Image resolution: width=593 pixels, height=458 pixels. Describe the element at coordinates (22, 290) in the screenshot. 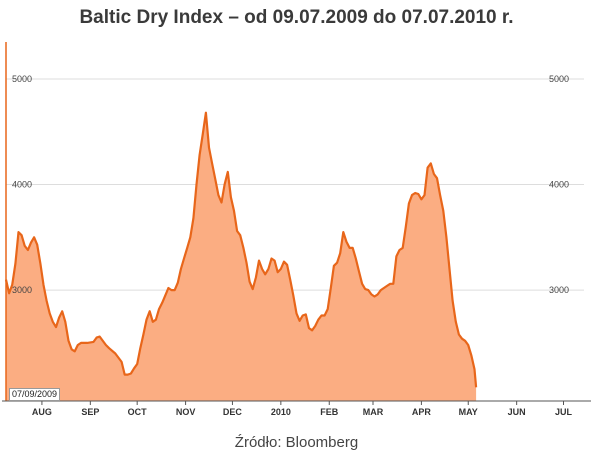

I see `y-tick-left-3000: 3000` at that location.